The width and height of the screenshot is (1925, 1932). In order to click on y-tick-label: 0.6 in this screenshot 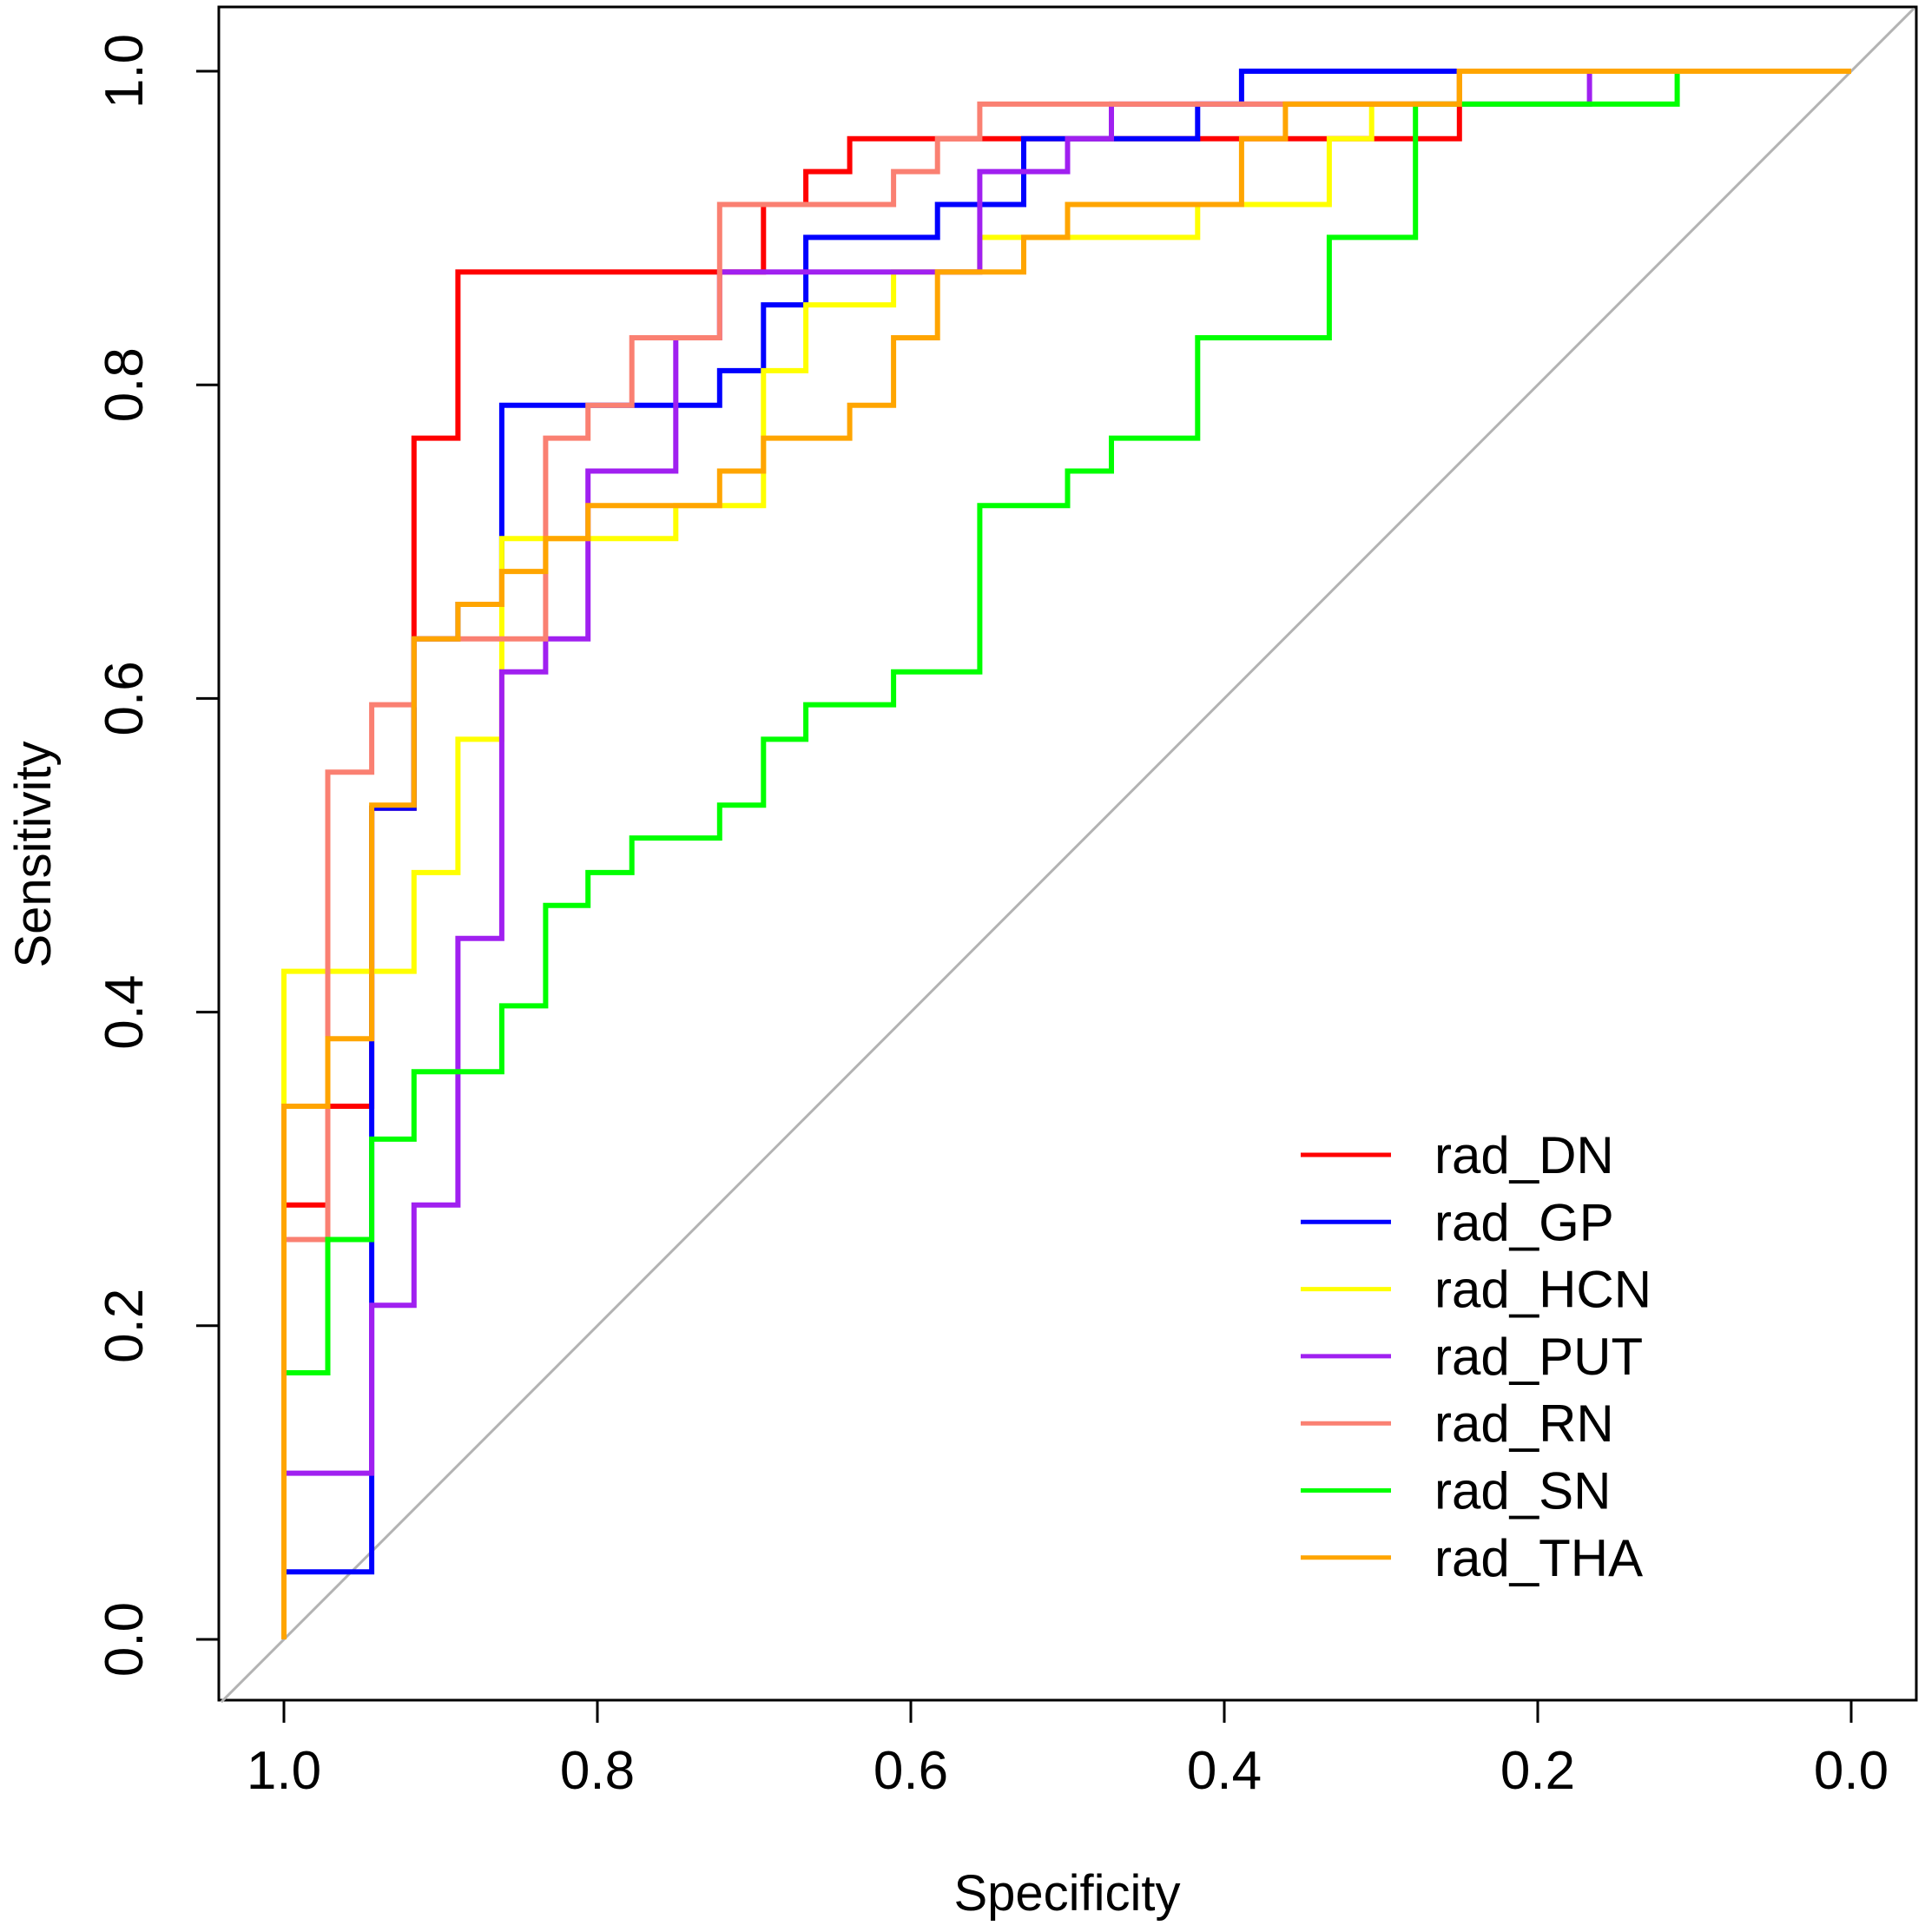, I will do `click(125, 698)`.